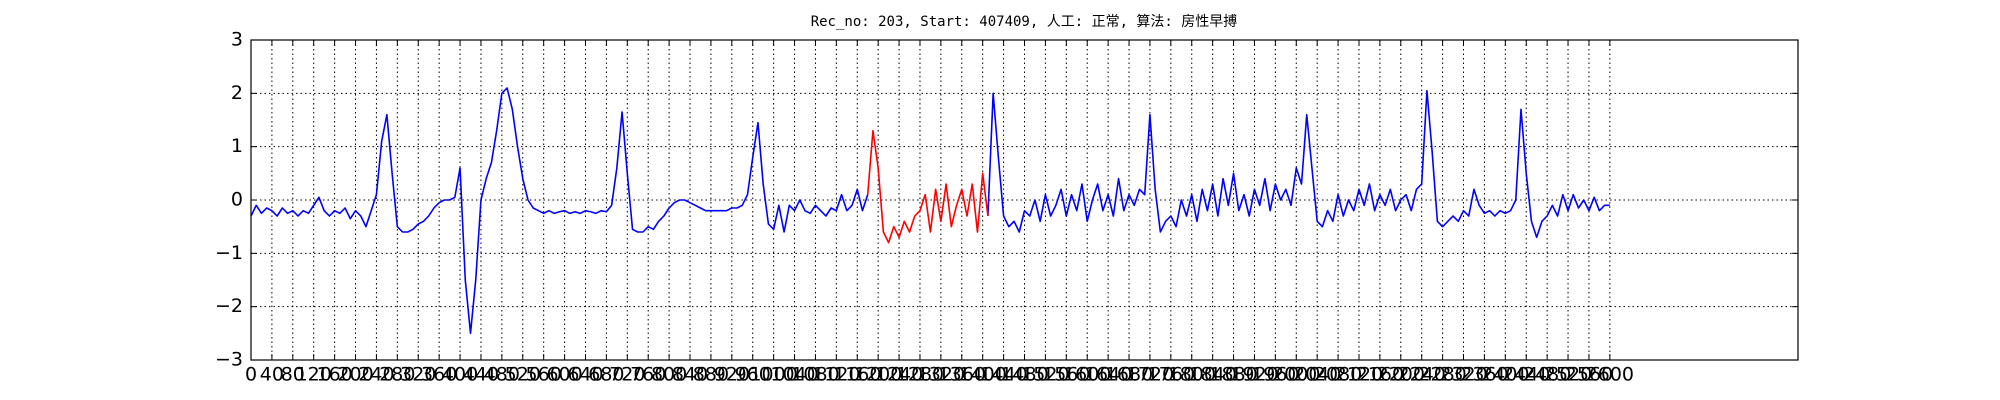 The image size is (2000, 400). Describe the element at coordinates (1547, 375) in the screenshot. I see `x-tick-label: 2480` at that location.